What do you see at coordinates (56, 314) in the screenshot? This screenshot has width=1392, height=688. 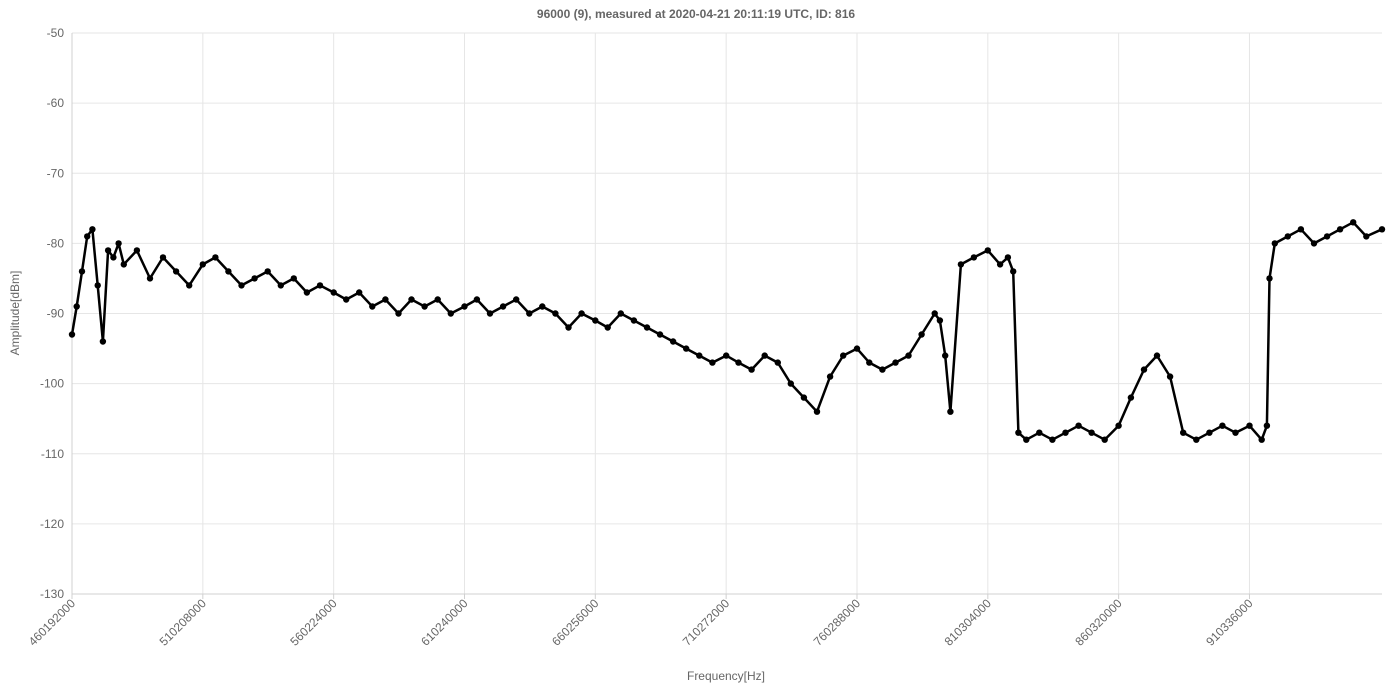 I see `y-tick-label: -90` at bounding box center [56, 314].